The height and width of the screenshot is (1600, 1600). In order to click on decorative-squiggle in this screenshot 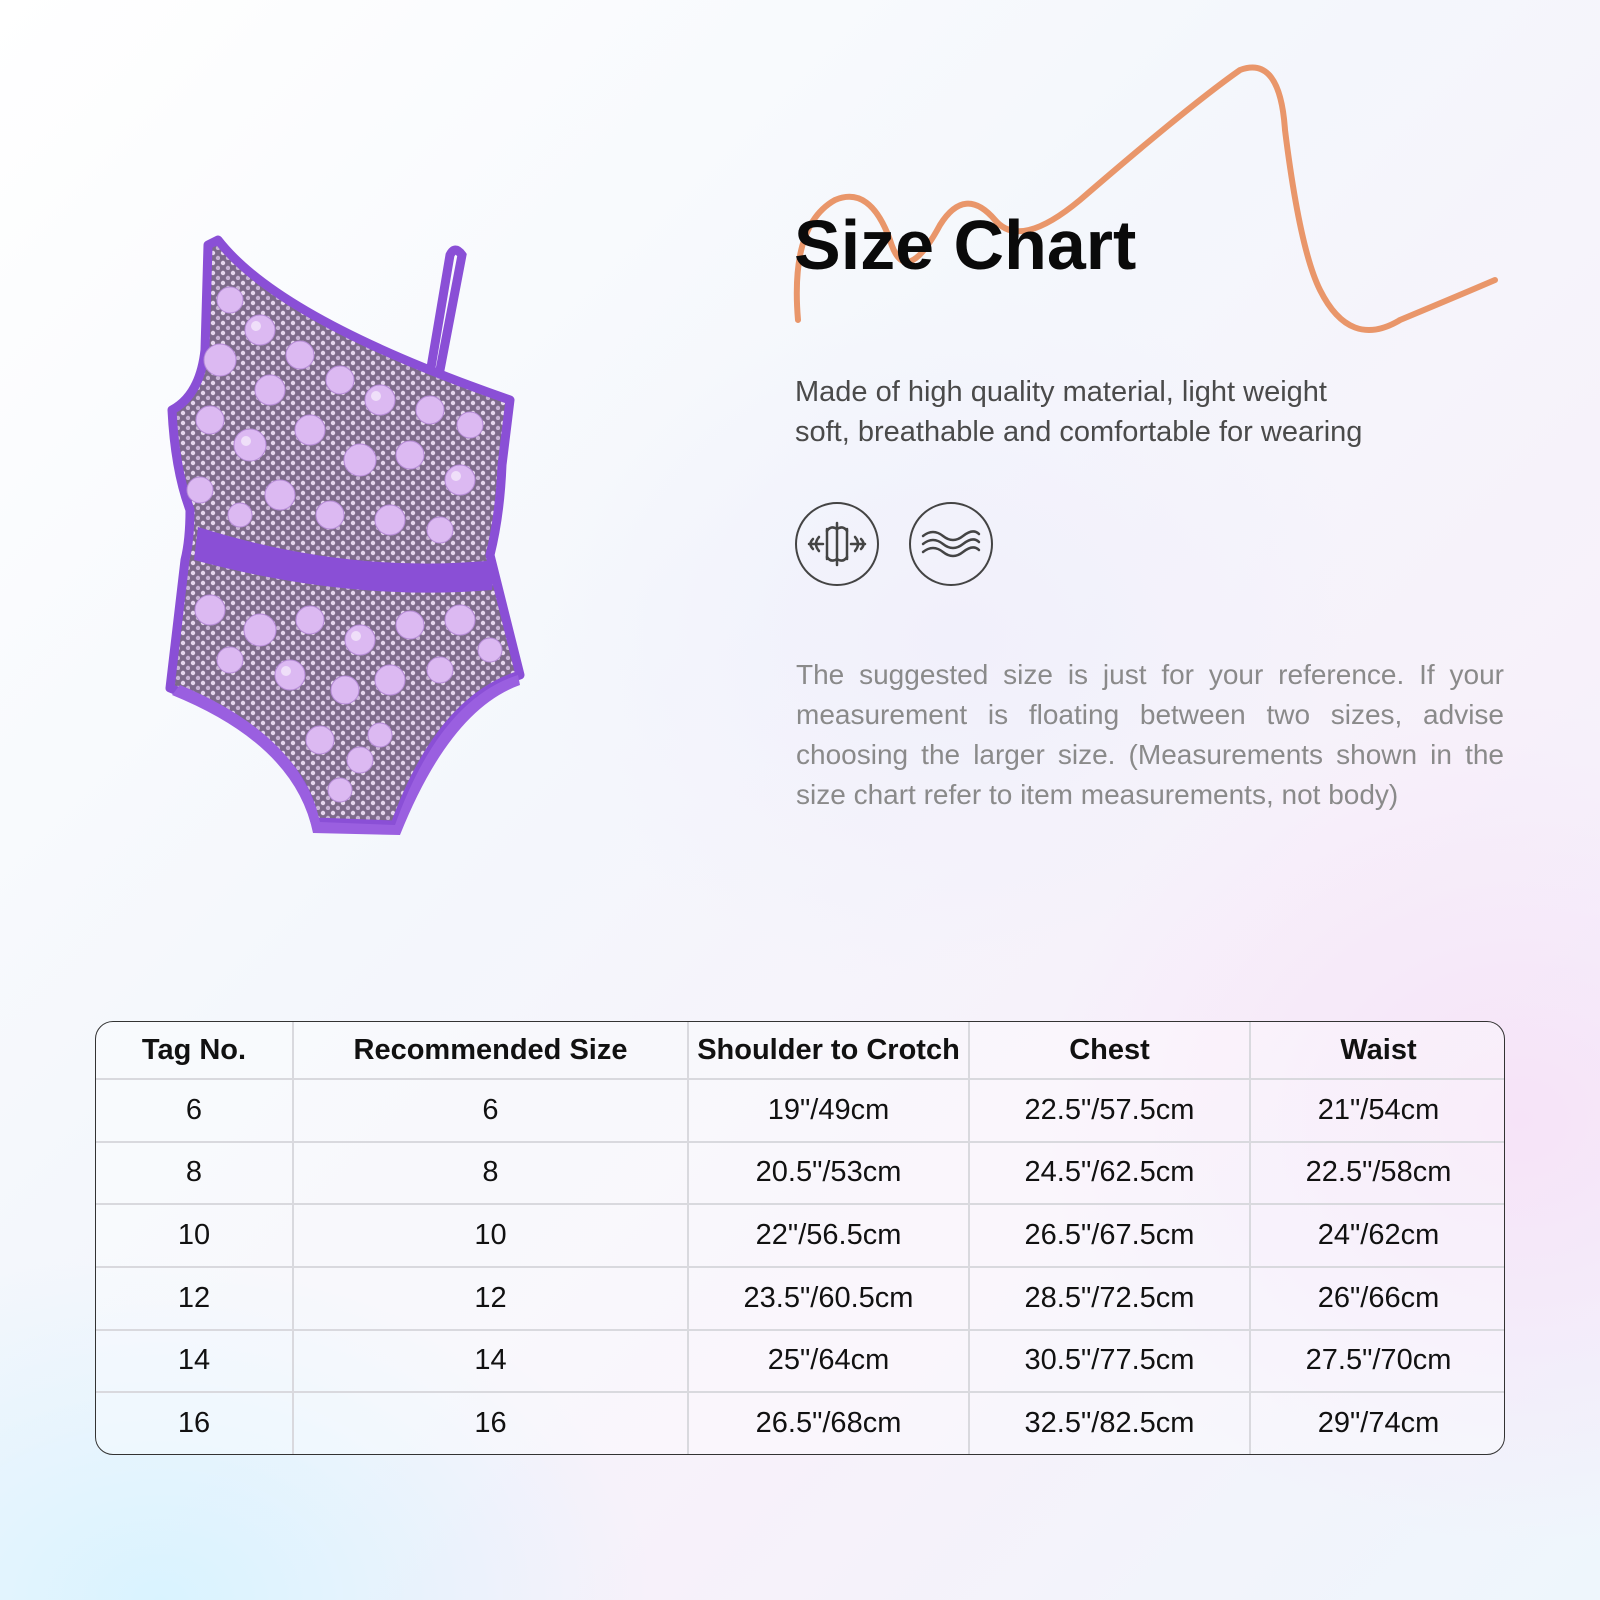, I will do `click(1145, 198)`.